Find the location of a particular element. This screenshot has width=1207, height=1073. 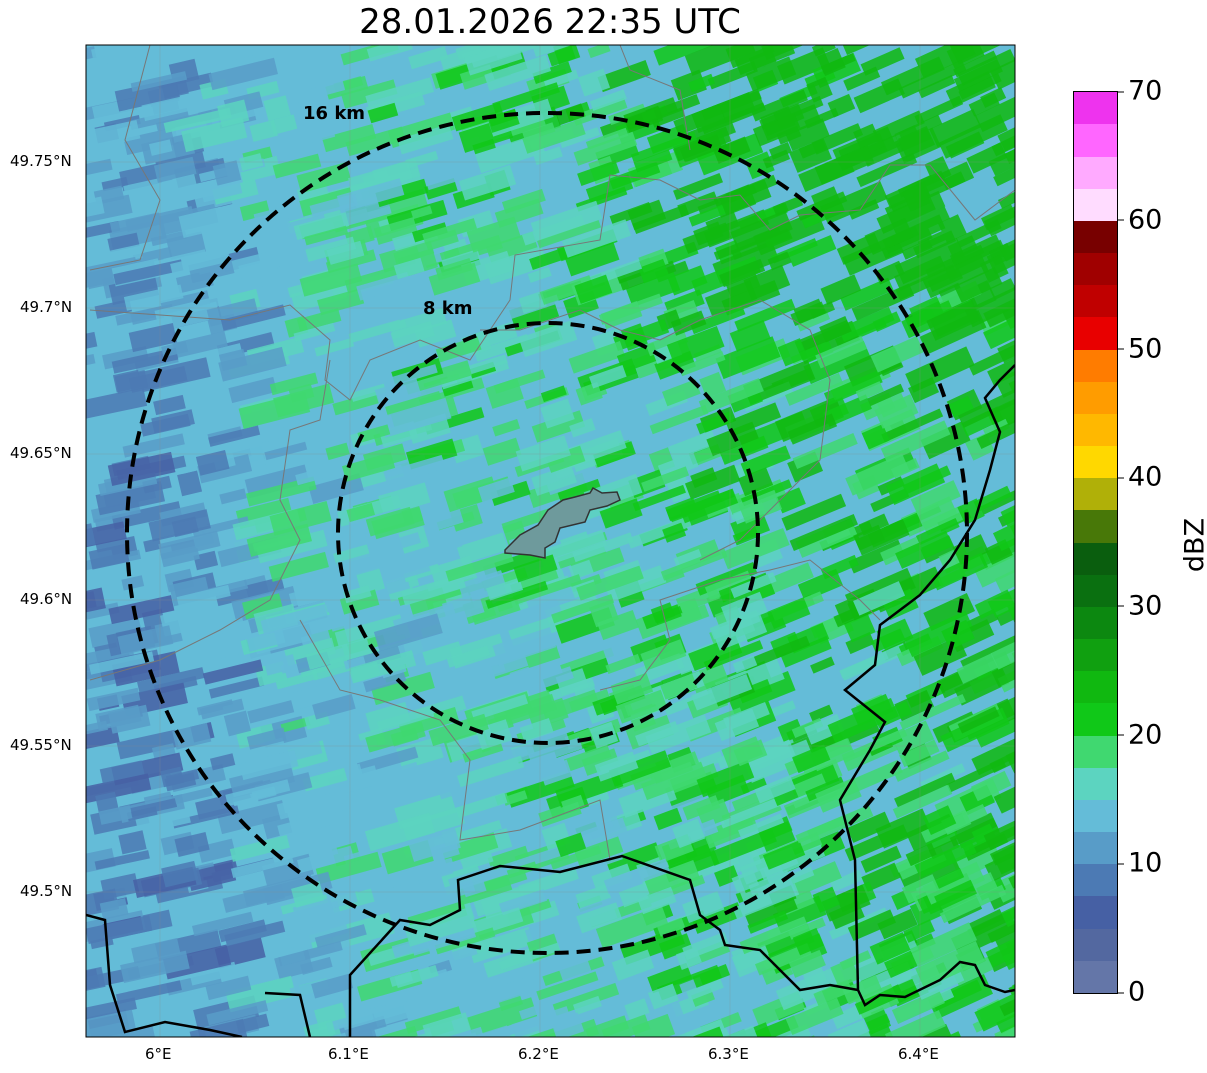

lon-tick: 6.4°E is located at coordinates (918, 1054).